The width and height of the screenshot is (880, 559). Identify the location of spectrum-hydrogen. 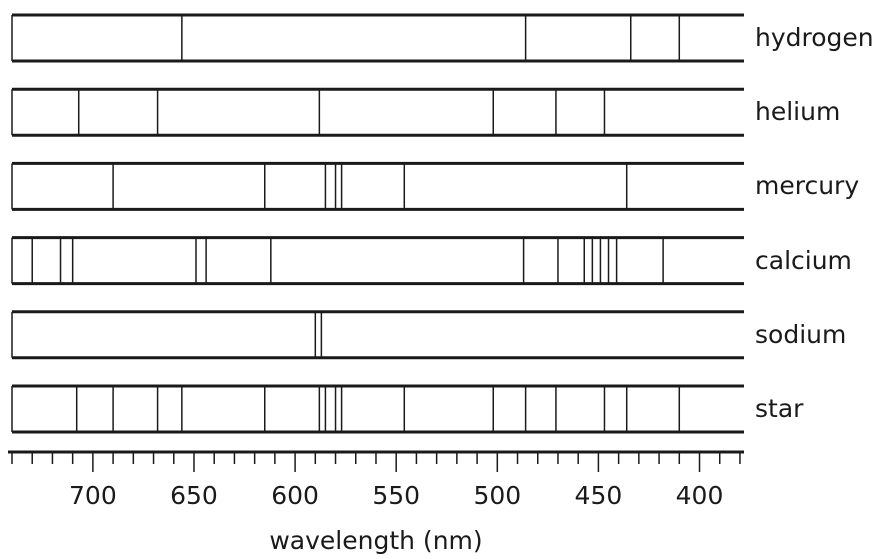
(378, 38).